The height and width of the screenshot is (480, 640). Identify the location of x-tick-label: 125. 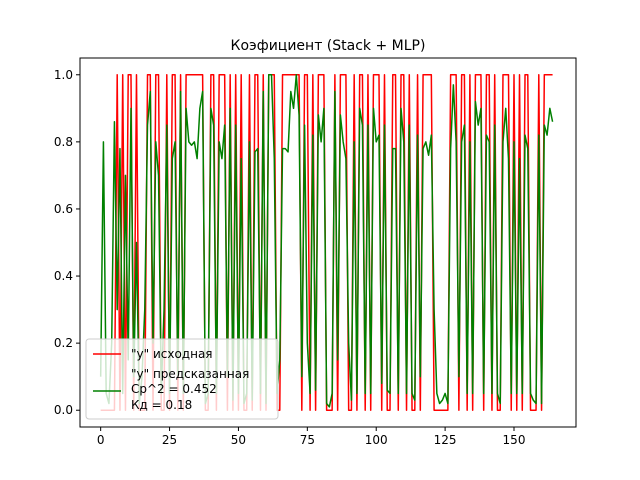
(445, 440).